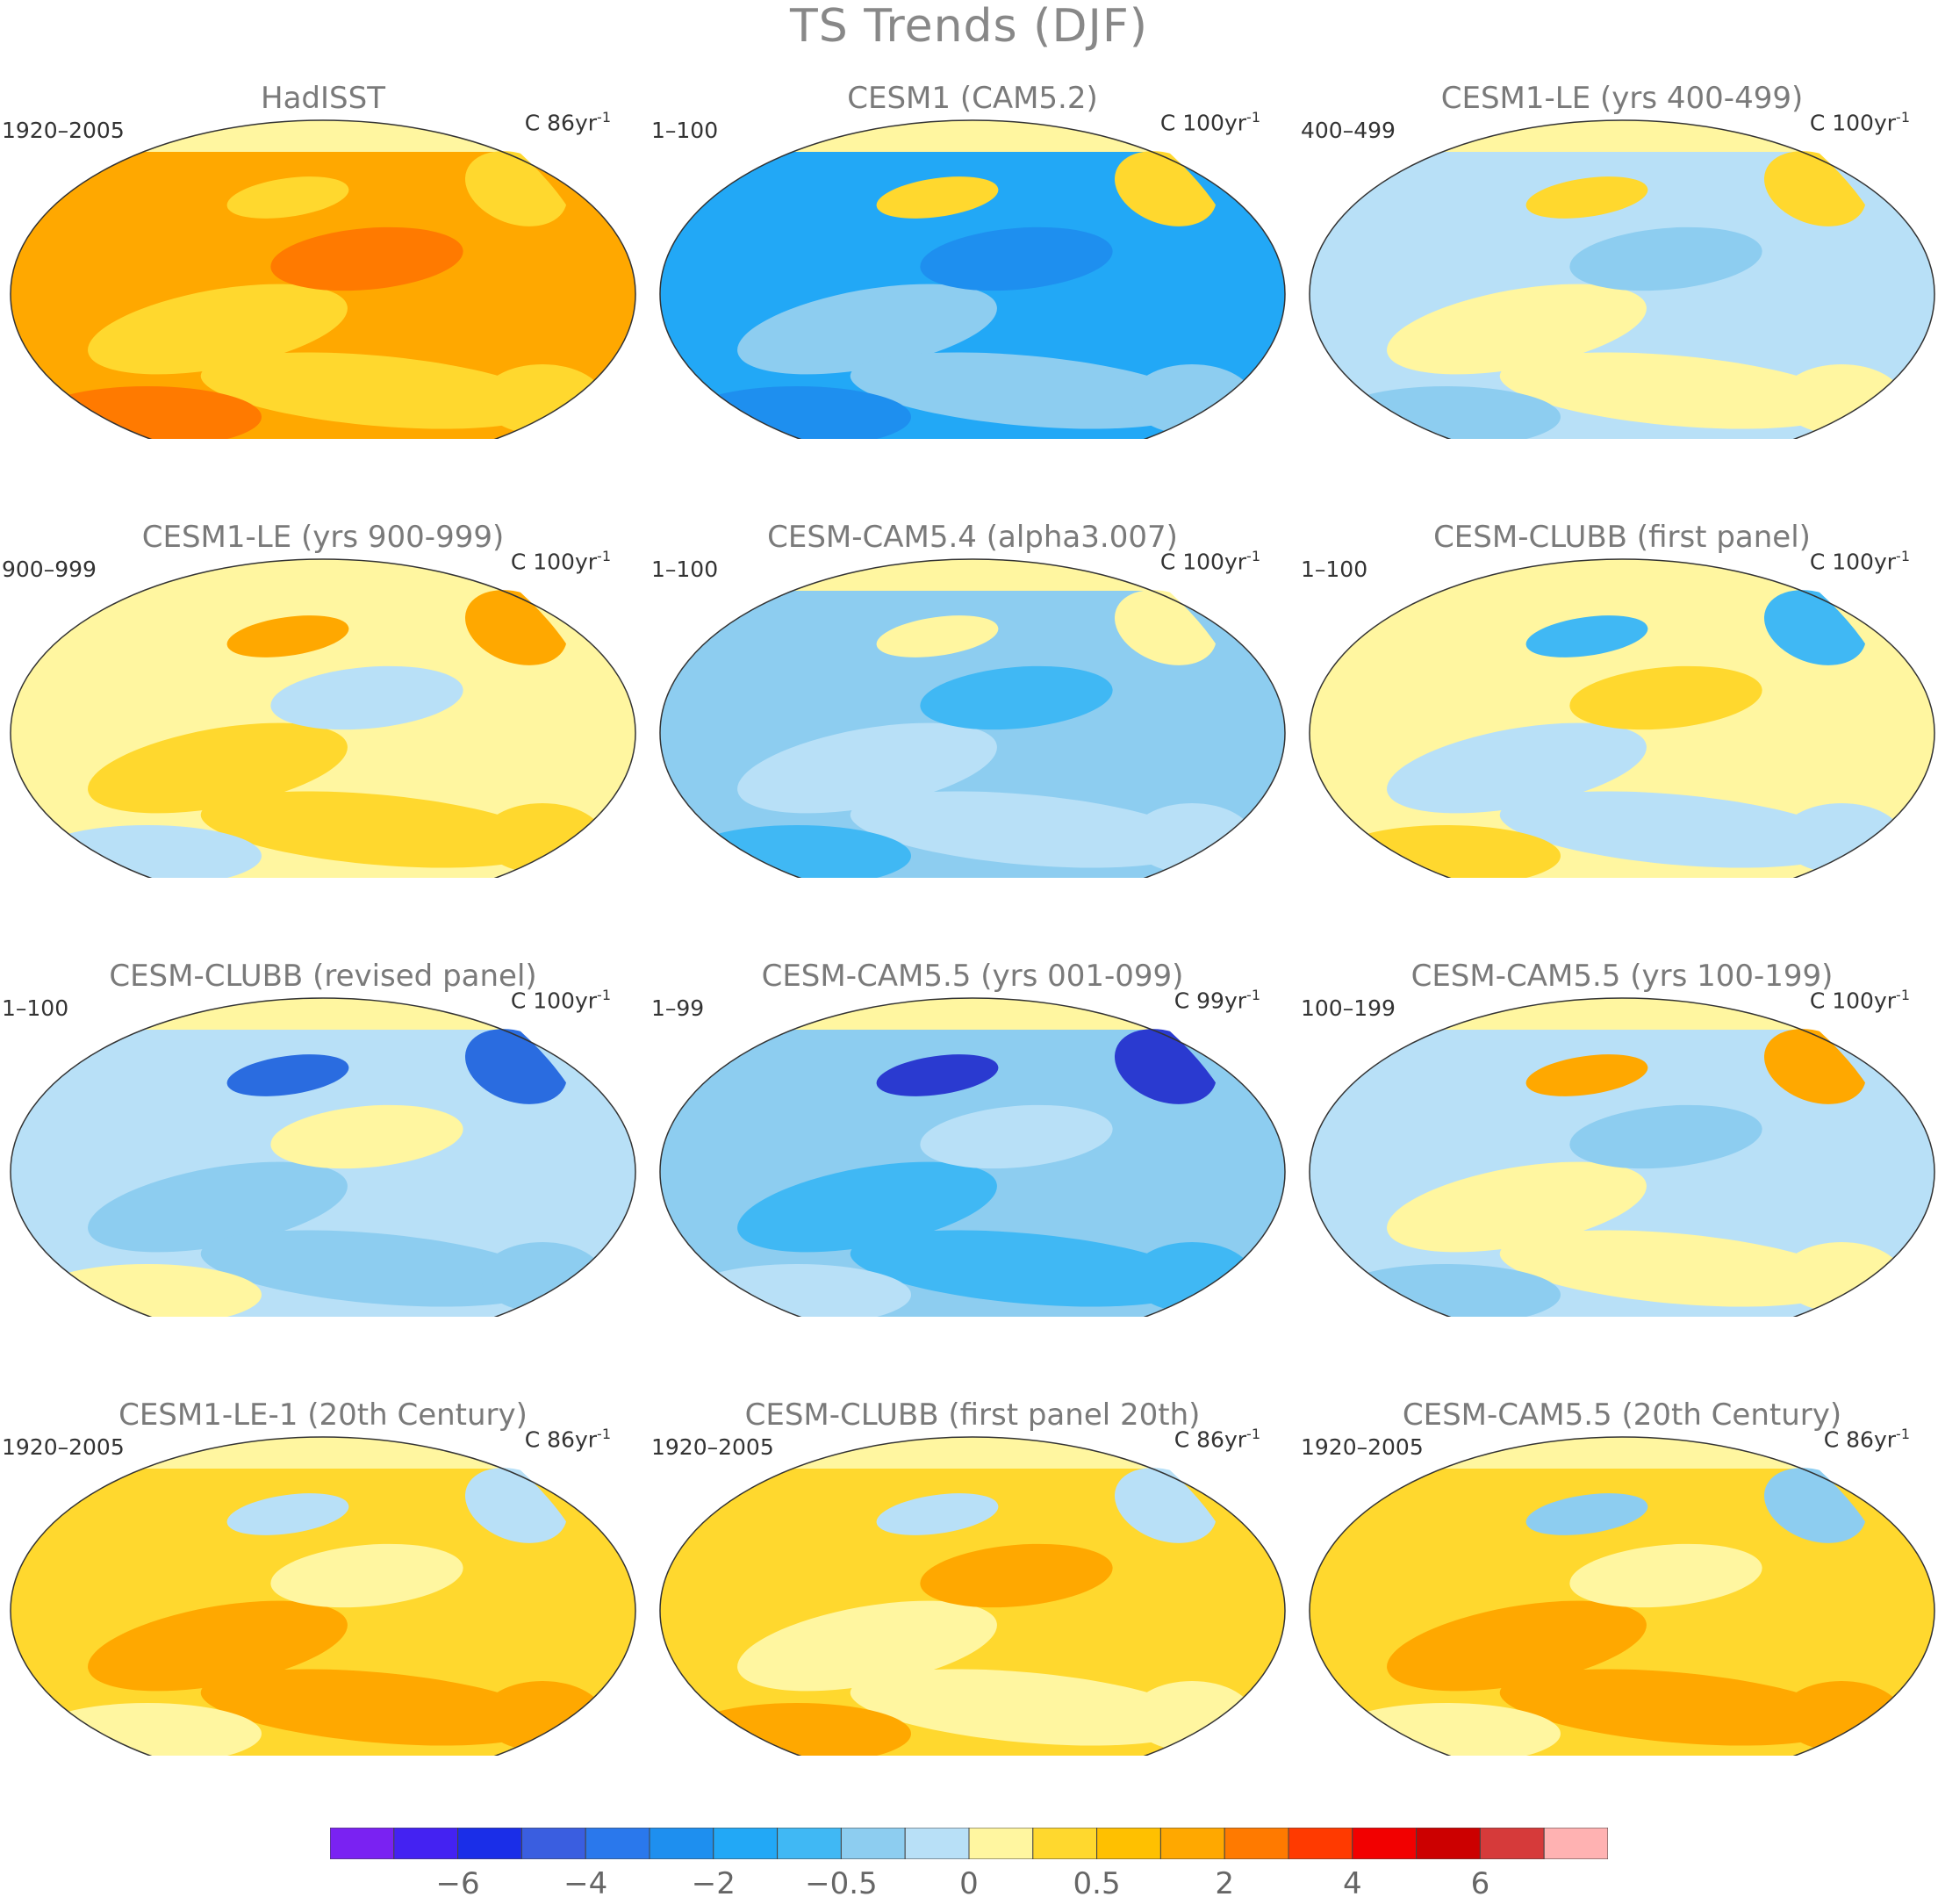 Image resolution: width=1938 pixels, height=1904 pixels. What do you see at coordinates (1348, 130) in the screenshot?
I see `panel-period: 400–499` at bounding box center [1348, 130].